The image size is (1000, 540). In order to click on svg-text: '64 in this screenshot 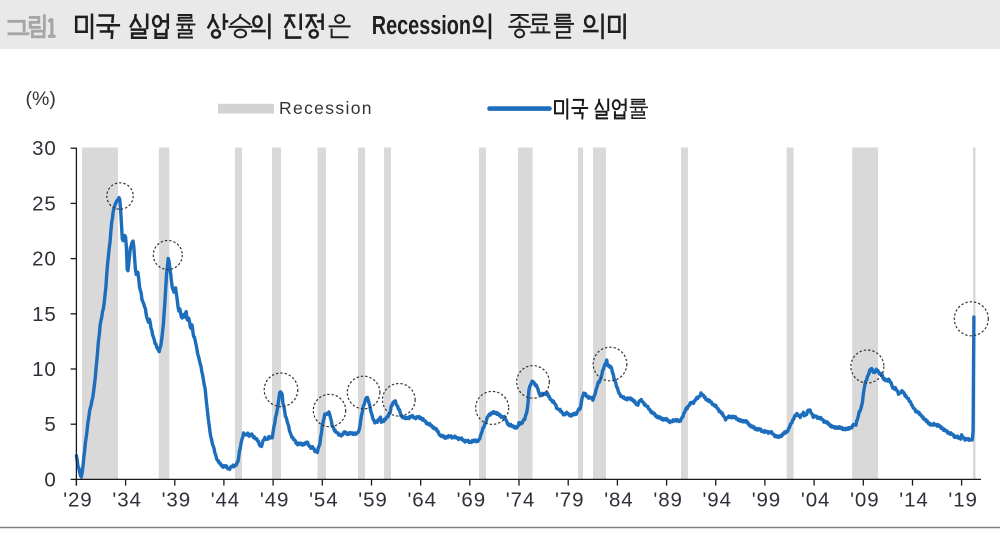, I will do `click(421, 500)`.